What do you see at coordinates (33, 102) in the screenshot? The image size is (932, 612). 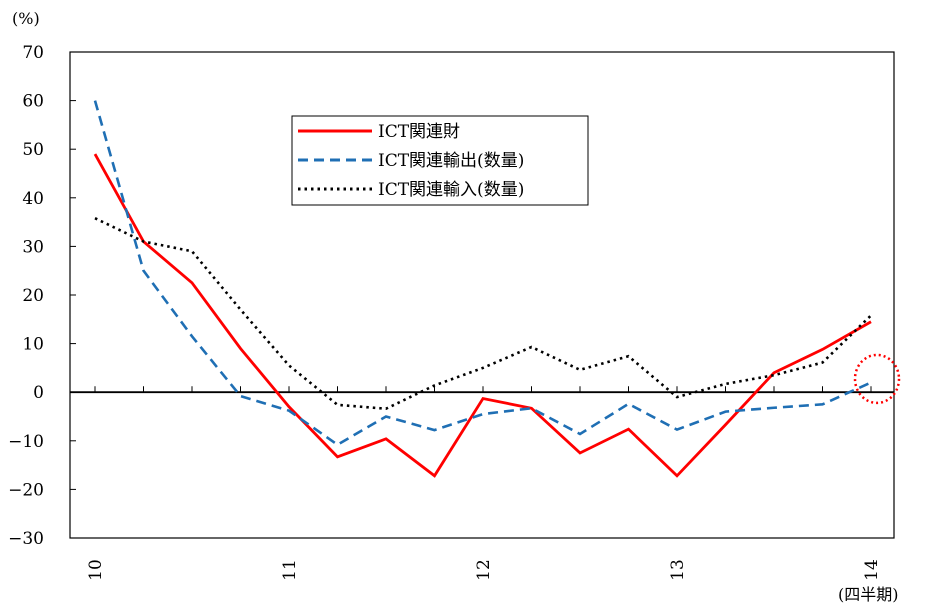 I see `y-tick-label: 60` at bounding box center [33, 102].